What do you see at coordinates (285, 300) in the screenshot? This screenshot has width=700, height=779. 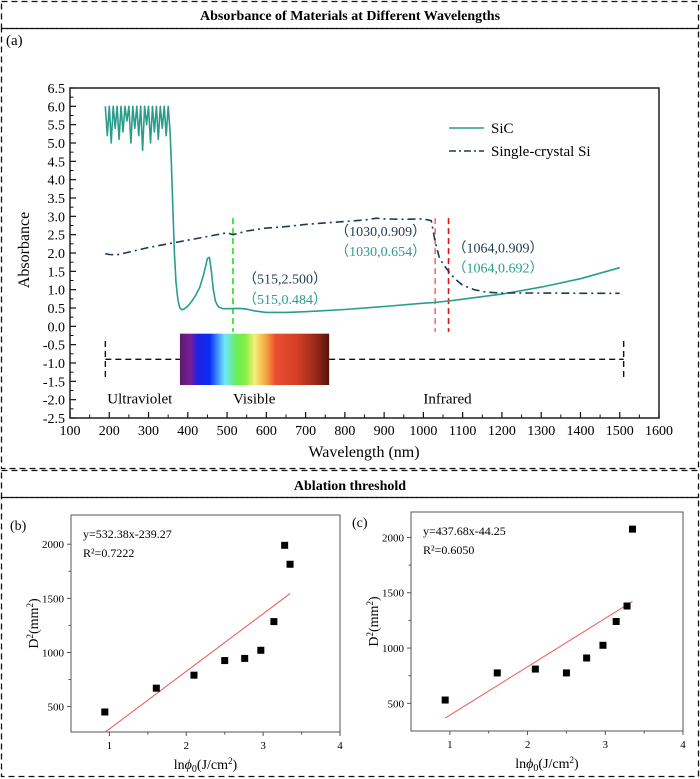 I see `data-annotation: （515,0.484）` at bounding box center [285, 300].